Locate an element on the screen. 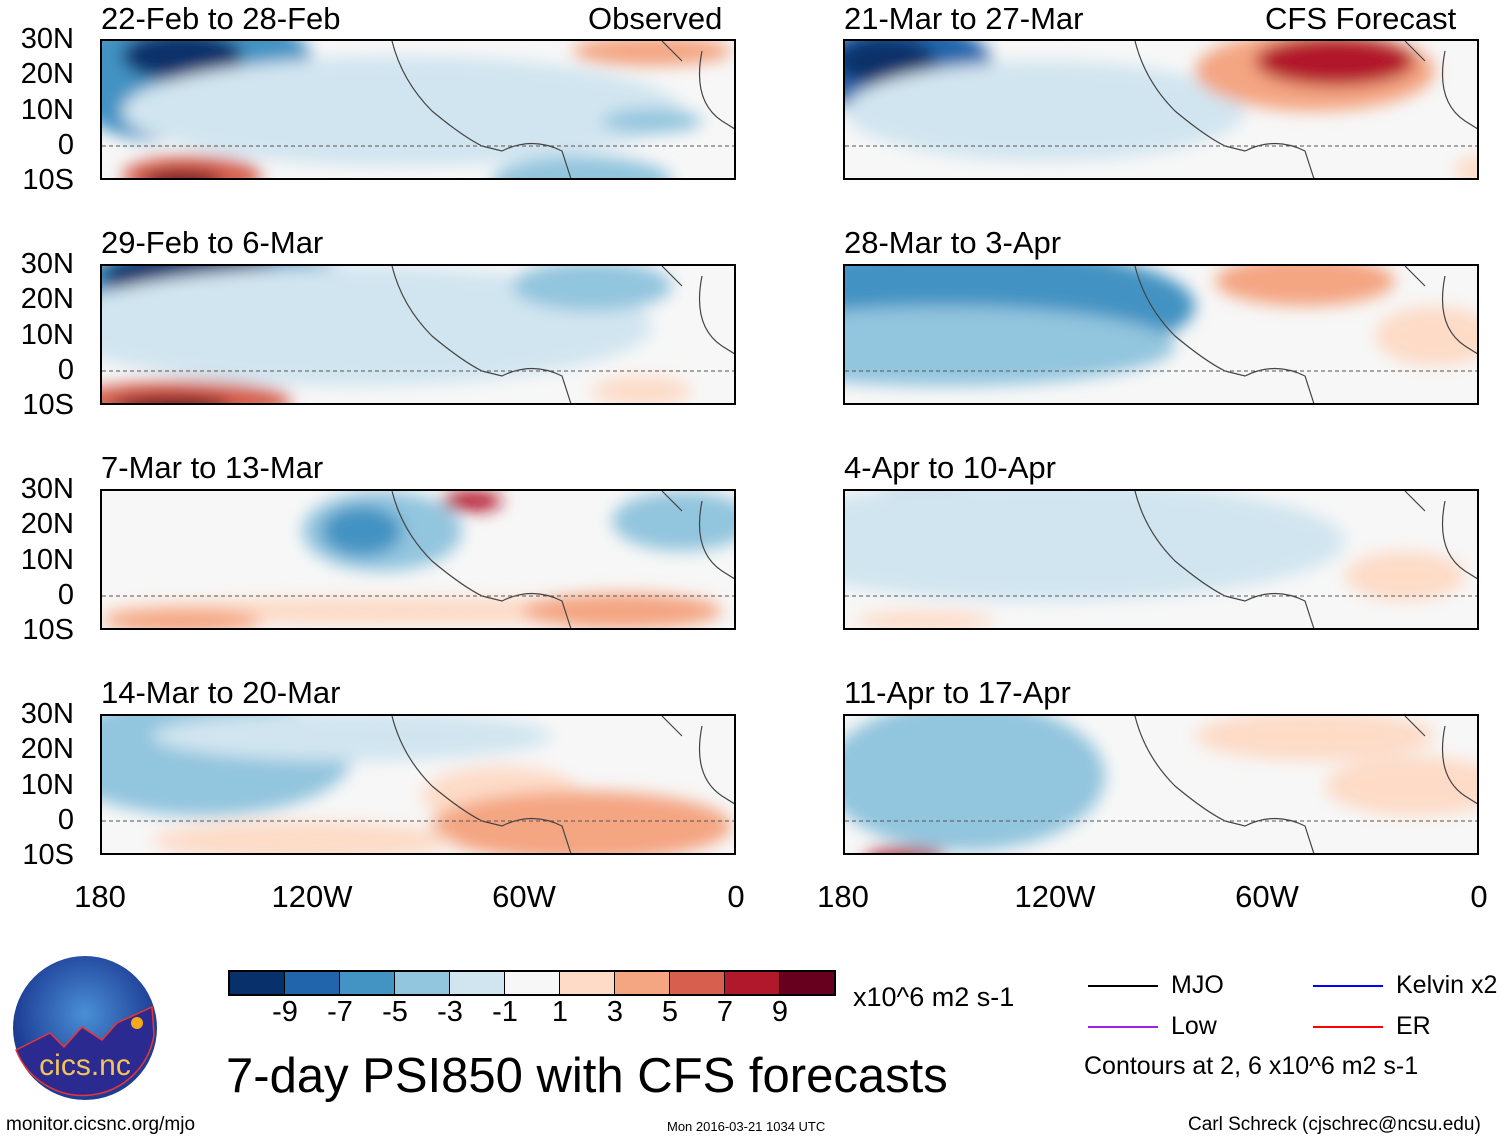  legend-label: Kelvin x2 is located at coordinates (1447, 985).